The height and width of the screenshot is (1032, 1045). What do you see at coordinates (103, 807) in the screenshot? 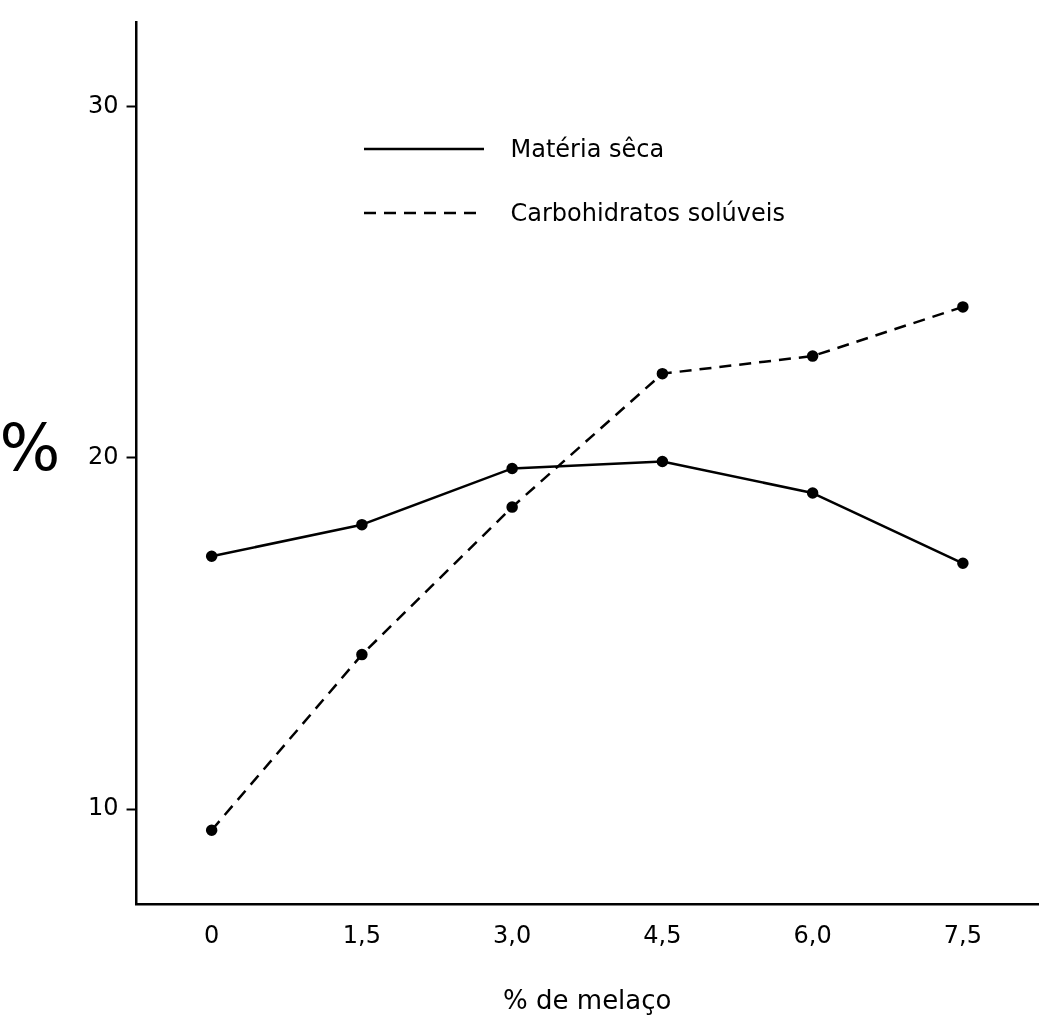
I see `y-tick-label: 10` at bounding box center [103, 807].